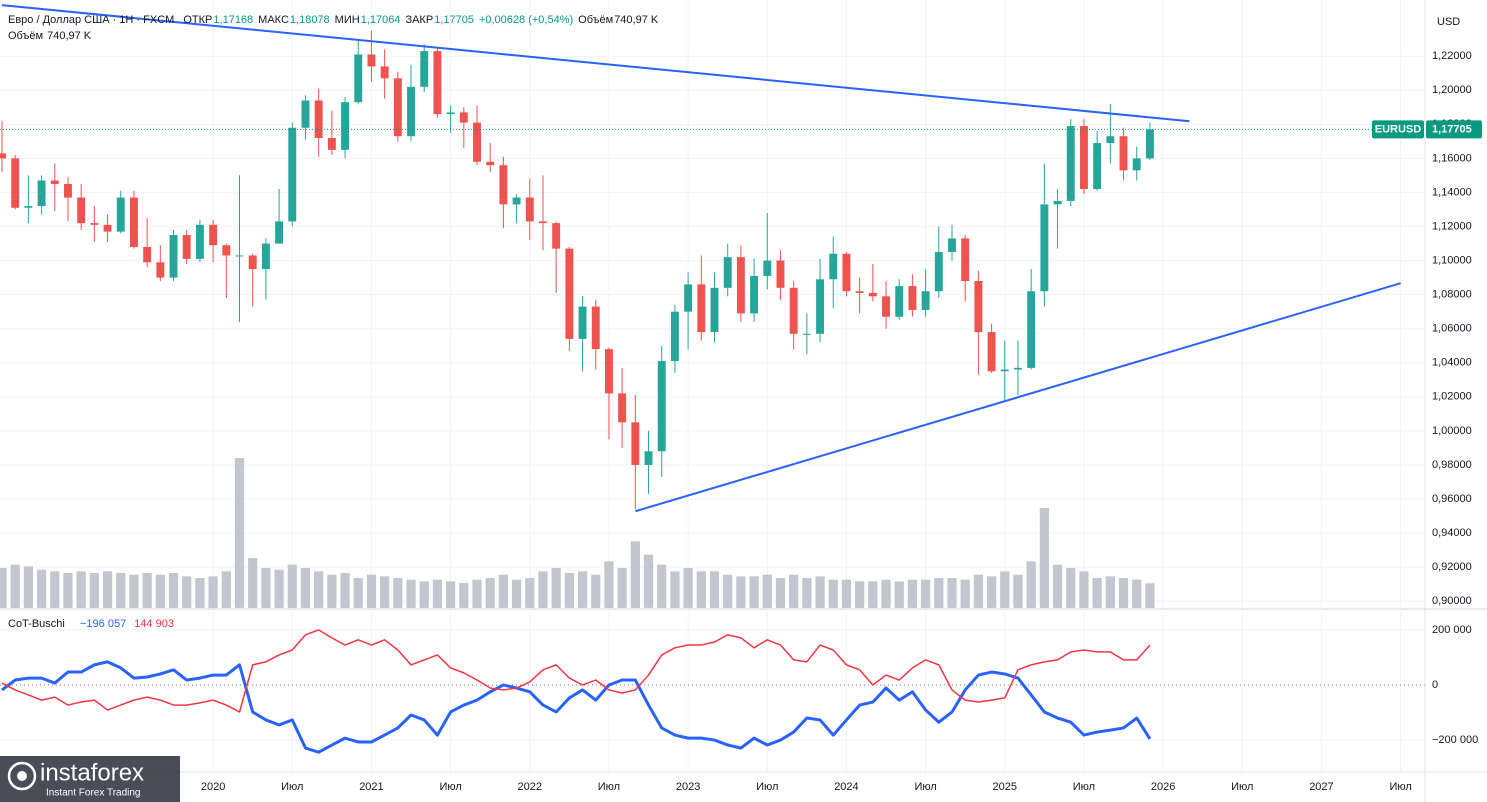 The width and height of the screenshot is (1487, 802). What do you see at coordinates (103, 624) in the screenshot?
I see `indicator-value: −196 057` at bounding box center [103, 624].